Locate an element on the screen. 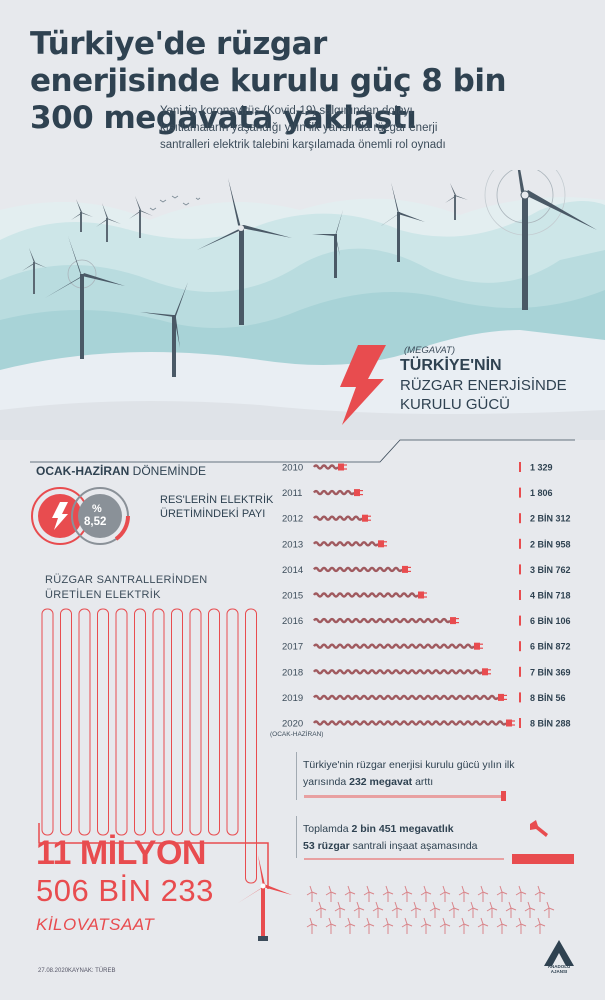 This screenshot has height=1000, width=605. year-label: 2018 is located at coordinates (292, 672).